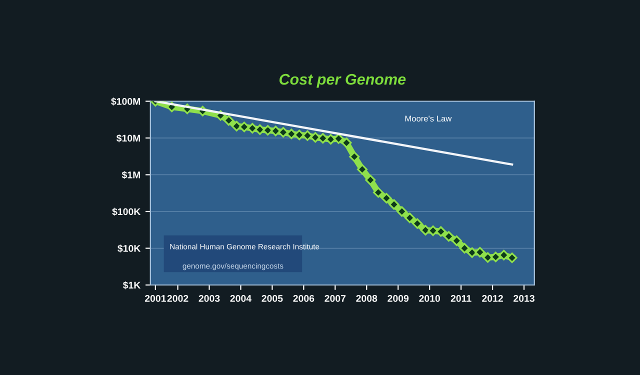 This screenshot has width=640, height=375. What do you see at coordinates (303, 298) in the screenshot?
I see `x-tick-label: 2006` at bounding box center [303, 298].